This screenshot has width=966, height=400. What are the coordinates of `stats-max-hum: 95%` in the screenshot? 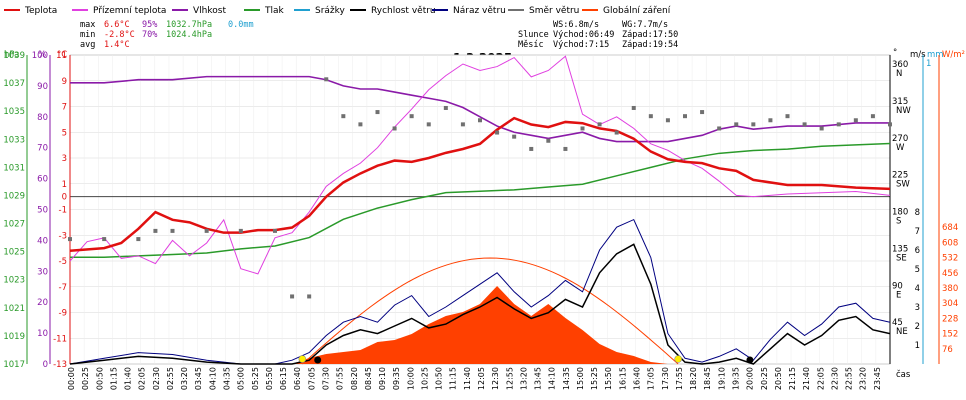 It's located at (149, 25).